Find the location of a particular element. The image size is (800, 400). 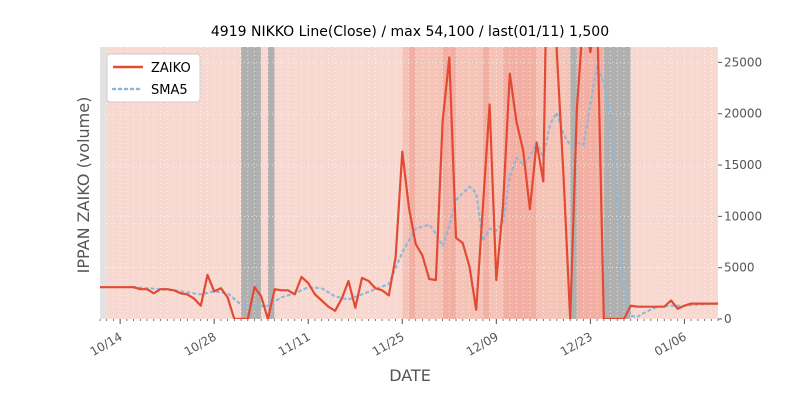

legend-zaiko-label: ZAIKO is located at coordinates (171, 68).